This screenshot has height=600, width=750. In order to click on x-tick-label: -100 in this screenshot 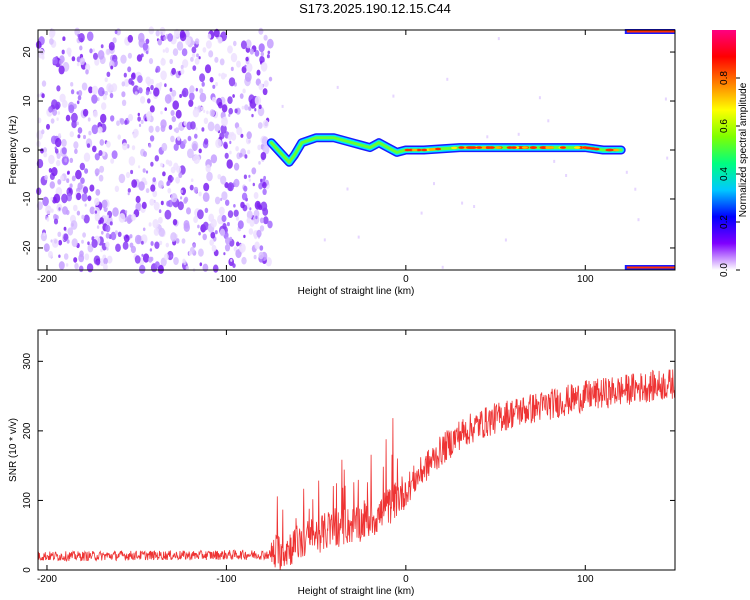, I will do `click(226, 279)`.